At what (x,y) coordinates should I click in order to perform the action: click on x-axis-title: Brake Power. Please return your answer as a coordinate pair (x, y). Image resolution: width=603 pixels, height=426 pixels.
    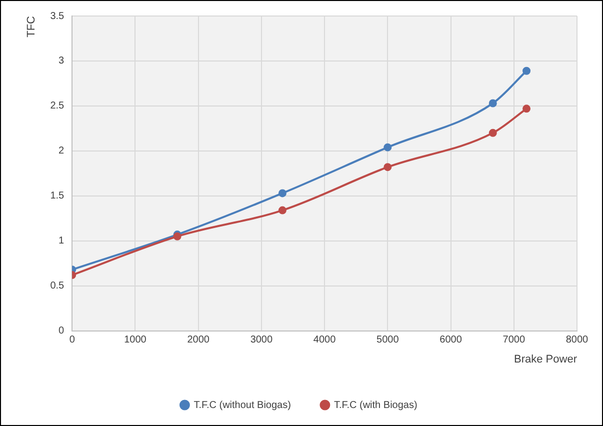
    Looking at the image, I should click on (546, 359).